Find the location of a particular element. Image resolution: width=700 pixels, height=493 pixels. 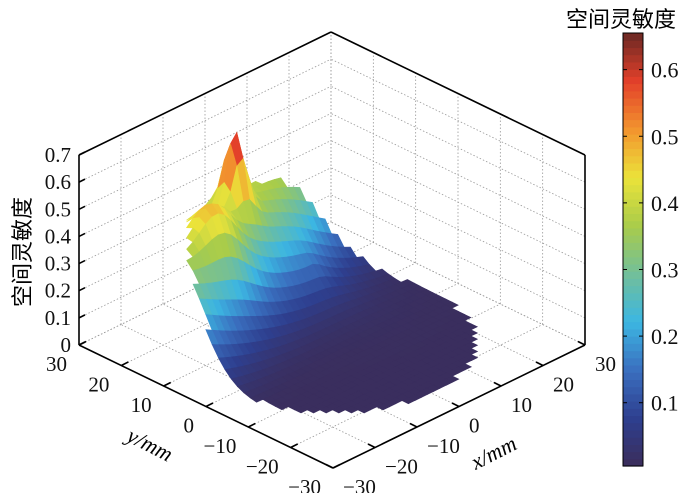

colorbar-tick-label: 0.2 is located at coordinates (665, 336).